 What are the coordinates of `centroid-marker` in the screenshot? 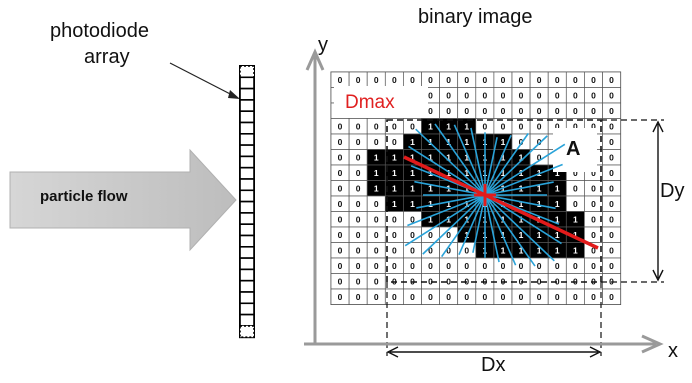 It's located at (485, 195).